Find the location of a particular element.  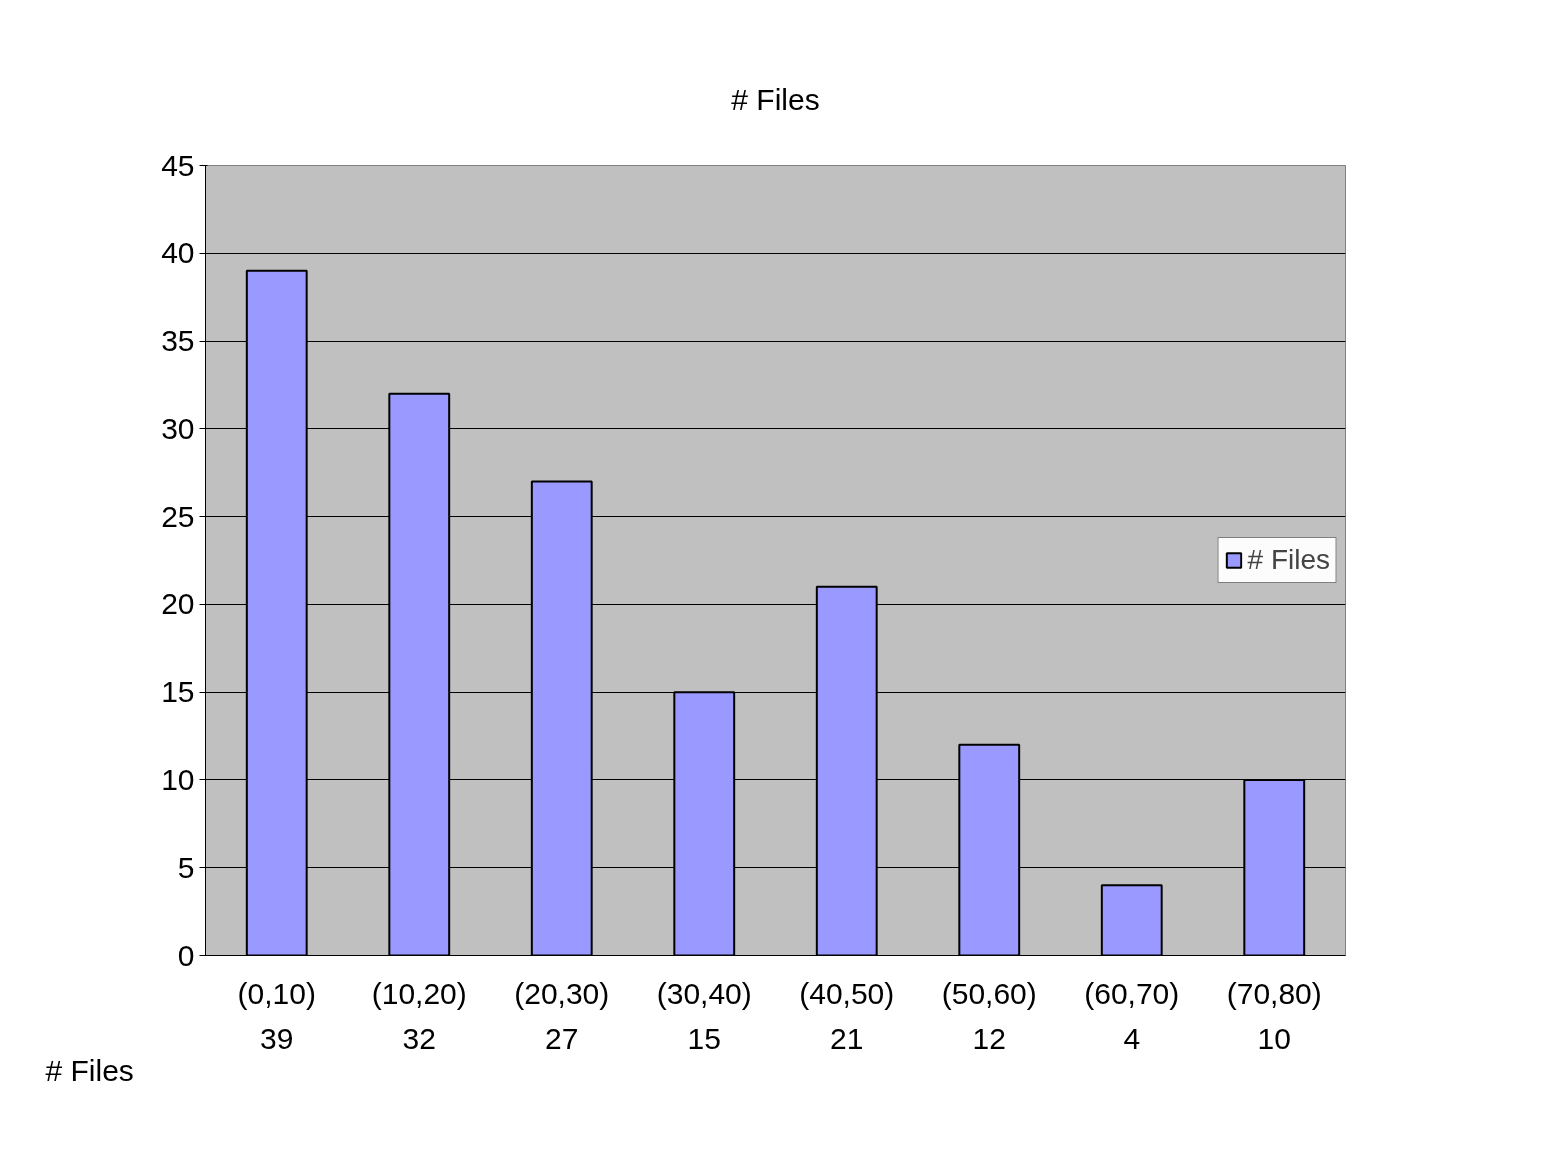

data-label: 10 is located at coordinates (1274, 1038).